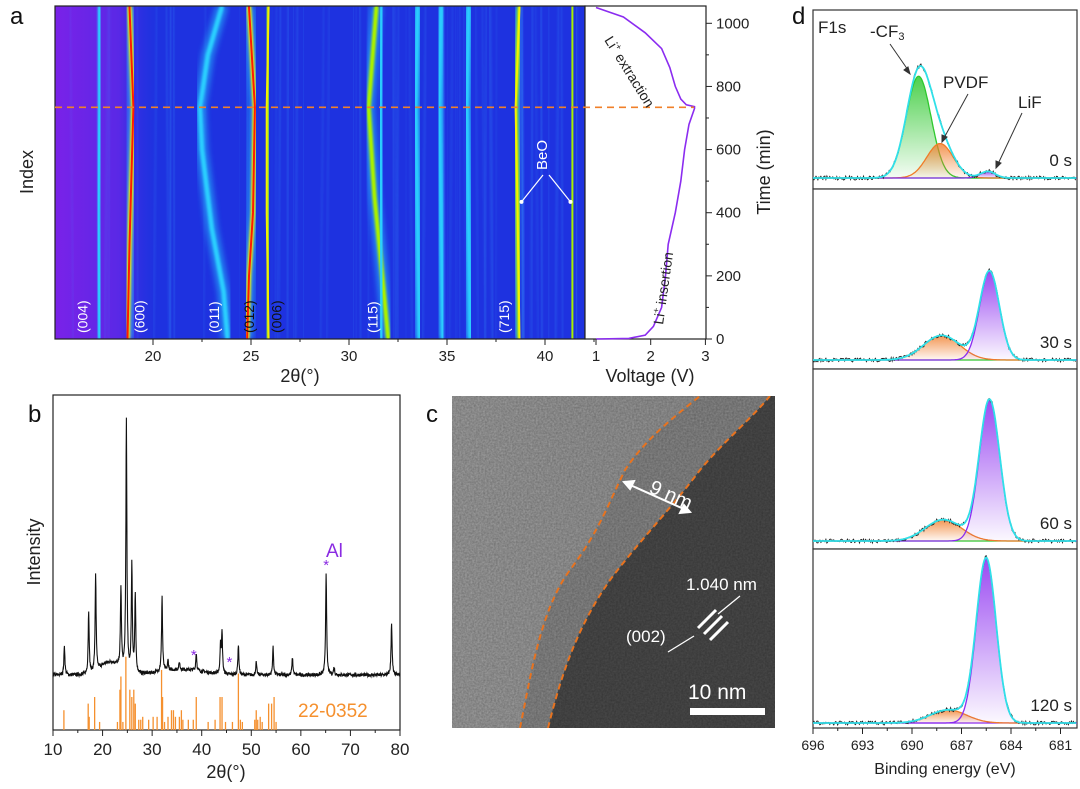 This screenshot has width=1080, height=789. I want to click on xps-subplot: 30 s, so click(945, 279).